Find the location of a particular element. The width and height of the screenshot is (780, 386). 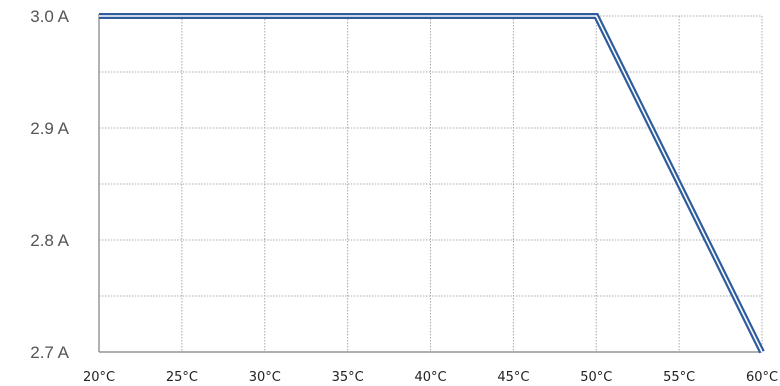

x-tick-label: 25°C is located at coordinates (182, 377).